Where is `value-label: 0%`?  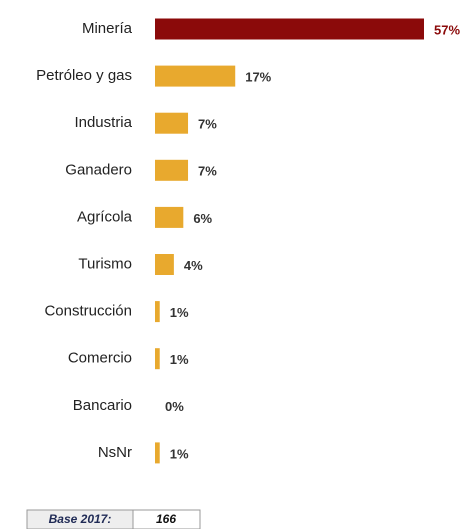 value-label: 0% is located at coordinates (174, 406).